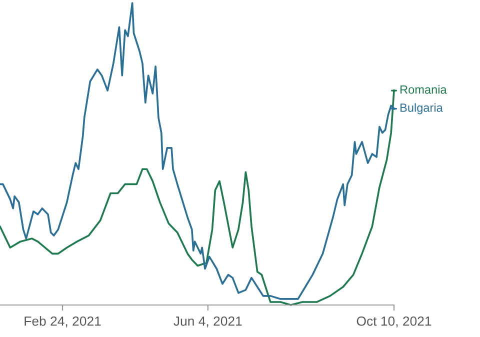 The width and height of the screenshot is (480, 337). What do you see at coordinates (208, 322) in the screenshot?
I see `x-tick-label: Jun 4, 2021` at bounding box center [208, 322].